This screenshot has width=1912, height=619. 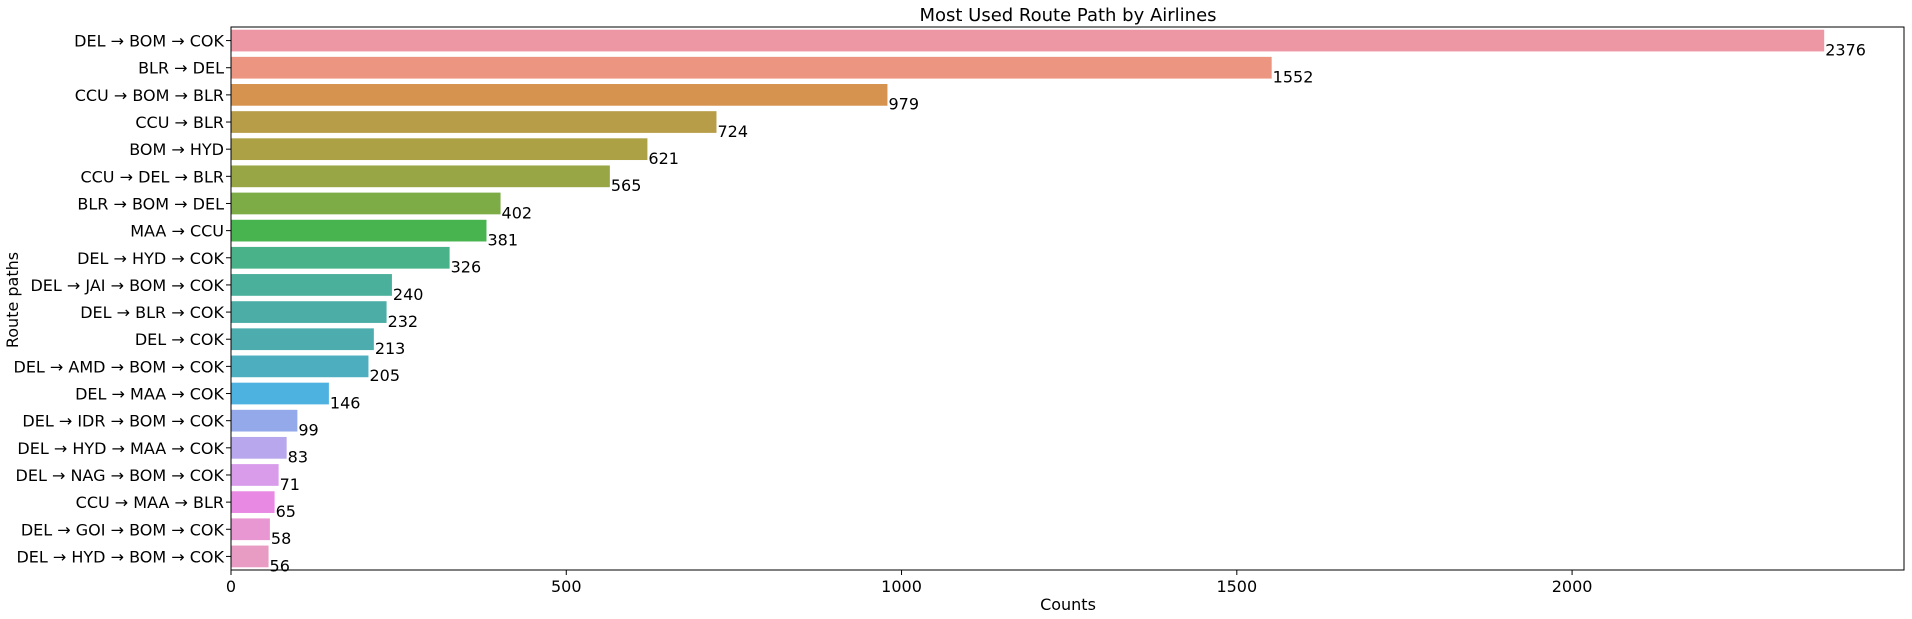 What do you see at coordinates (466, 267) in the screenshot?
I see `data-label: 326` at bounding box center [466, 267].